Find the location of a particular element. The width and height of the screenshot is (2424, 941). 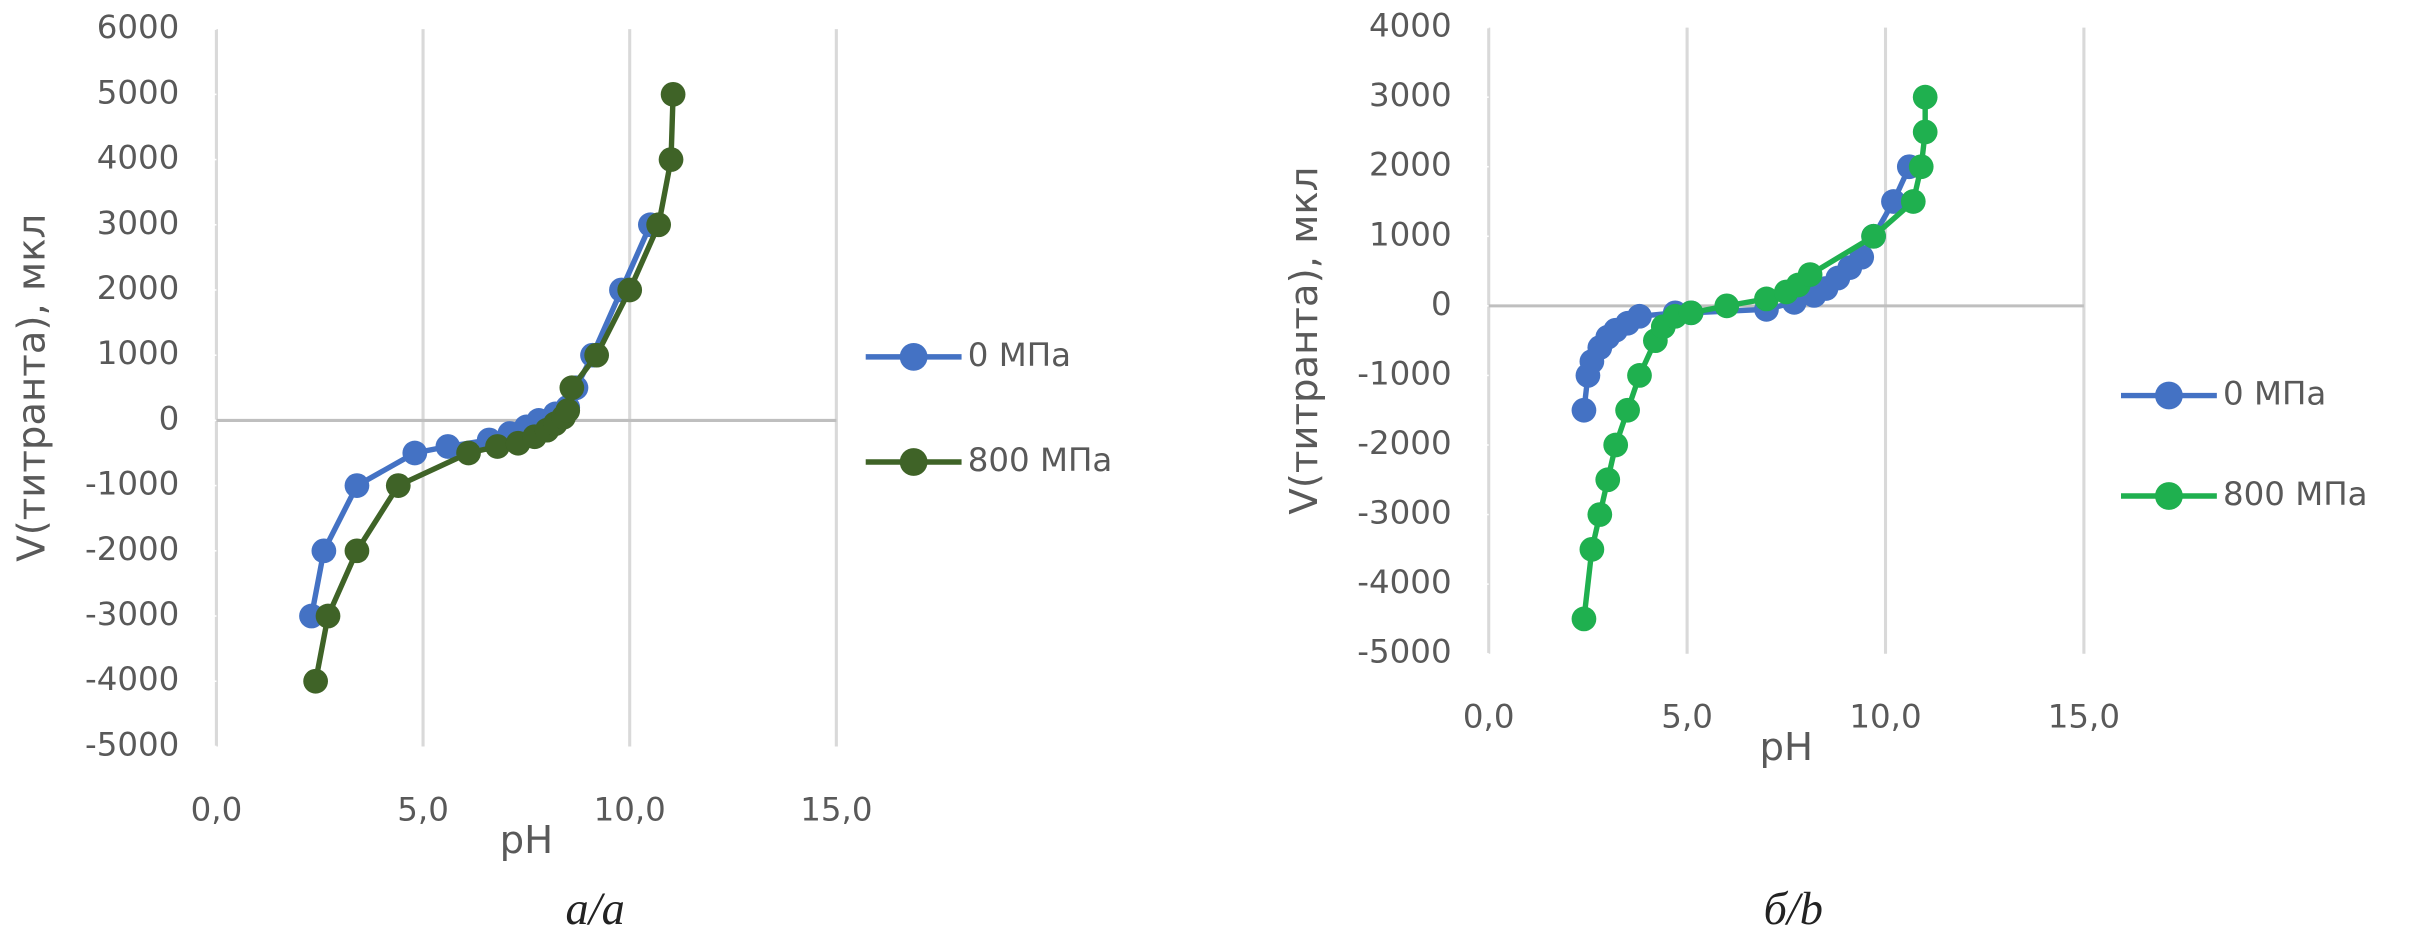

y-tick-label: 6000 is located at coordinates (138, 27).